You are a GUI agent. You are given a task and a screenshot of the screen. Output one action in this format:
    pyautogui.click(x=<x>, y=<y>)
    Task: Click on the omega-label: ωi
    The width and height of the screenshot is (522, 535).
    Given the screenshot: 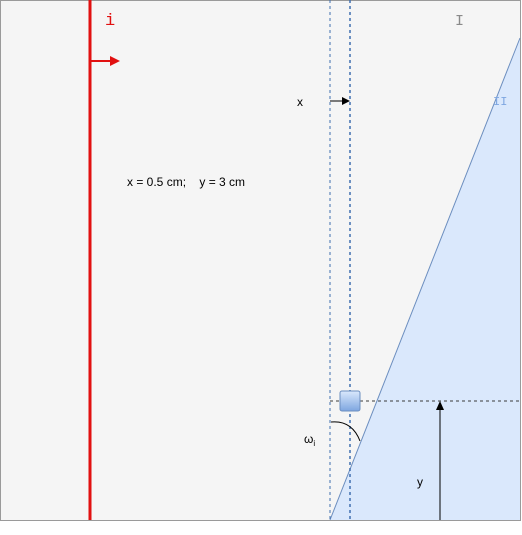 What is the action you would take?
    pyautogui.click(x=309, y=440)
    